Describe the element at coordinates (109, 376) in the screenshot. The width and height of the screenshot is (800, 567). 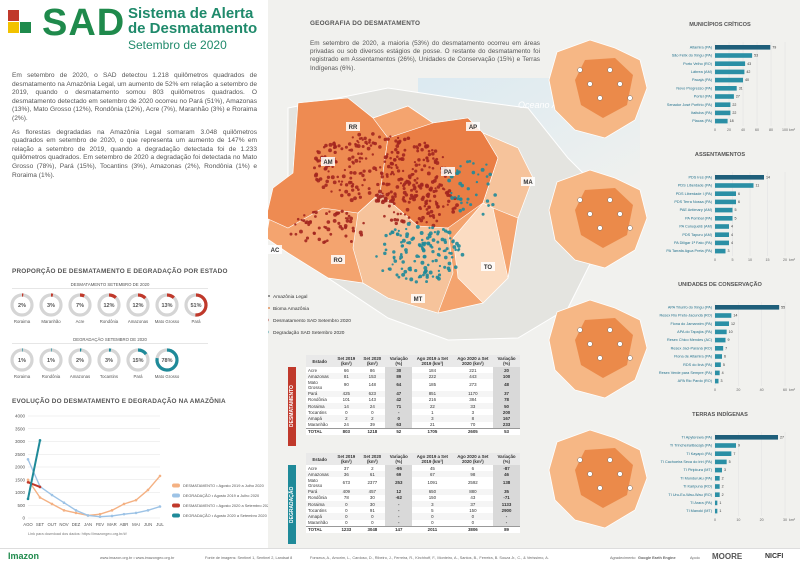
I see `donut-state: Tocantins` at that location.